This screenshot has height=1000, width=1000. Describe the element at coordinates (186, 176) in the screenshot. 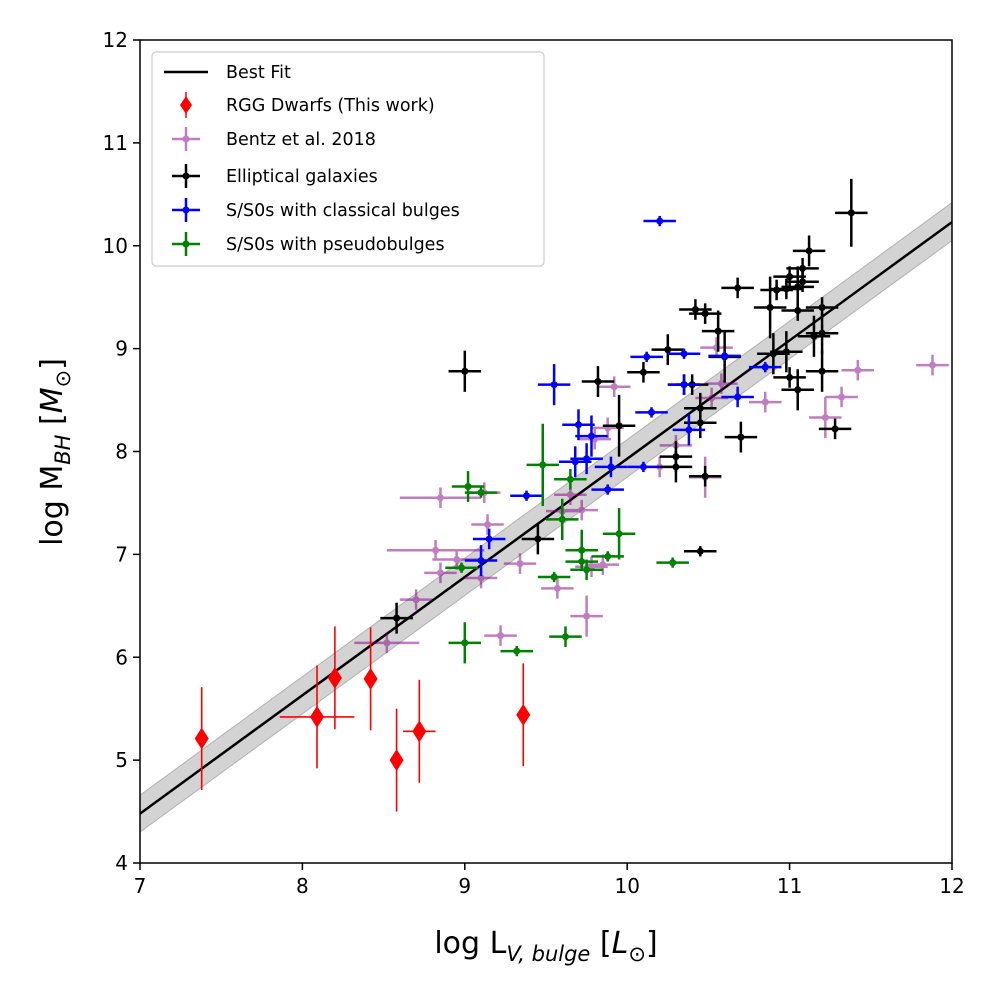

I see `legend-marker-ellipticals` at that location.